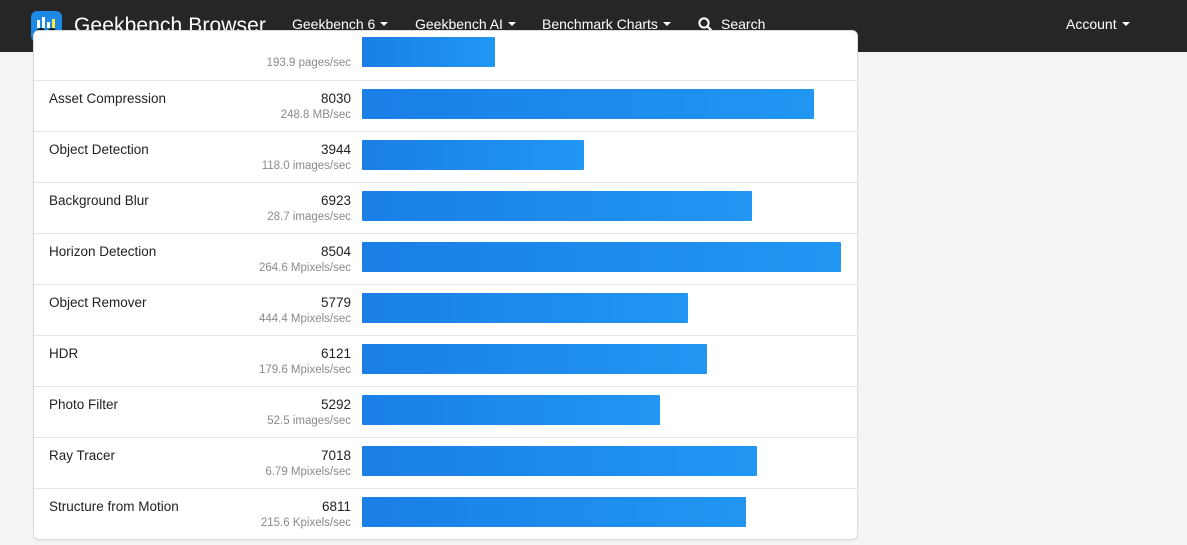  I want to click on row-throughput: 118.0 images/sec, so click(306, 166).